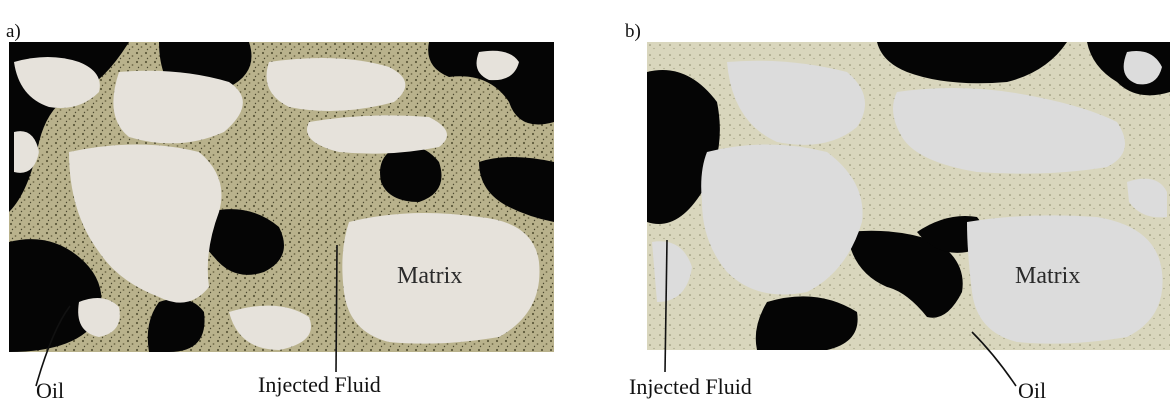 Image resolution: width=1170 pixels, height=405 pixels. Describe the element at coordinates (50, 390) in the screenshot. I see `oil-label-a: Oil` at that location.